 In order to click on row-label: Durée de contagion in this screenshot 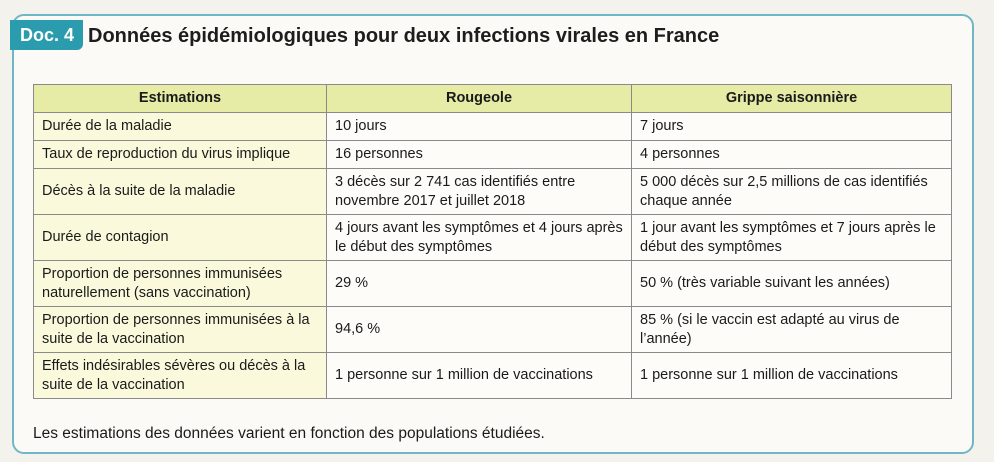, I will do `click(180, 237)`.